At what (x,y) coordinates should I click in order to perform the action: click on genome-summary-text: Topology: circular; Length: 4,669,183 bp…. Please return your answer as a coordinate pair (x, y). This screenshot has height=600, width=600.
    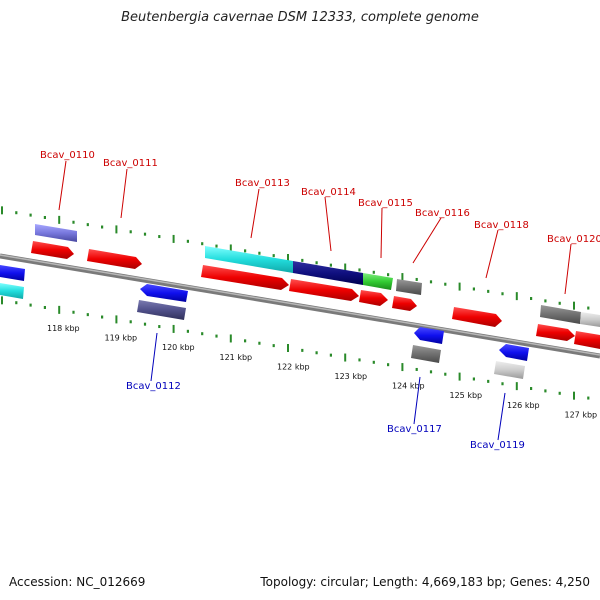
    Looking at the image, I should click on (425, 582).